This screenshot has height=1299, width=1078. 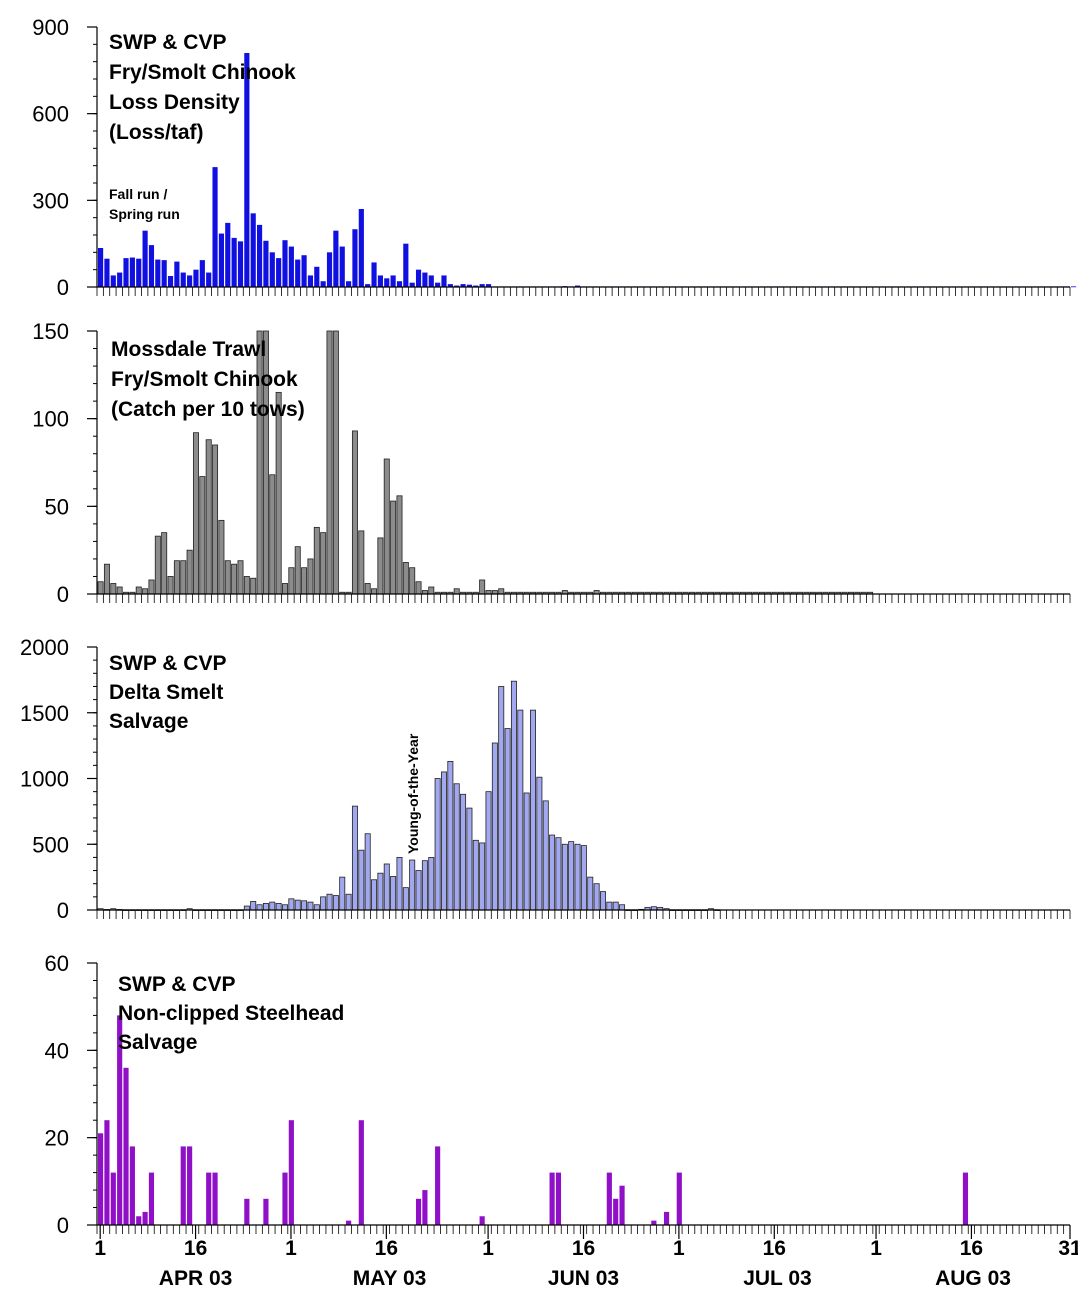 What do you see at coordinates (63, 287) in the screenshot?
I see `y-tick-label: 0` at bounding box center [63, 287].